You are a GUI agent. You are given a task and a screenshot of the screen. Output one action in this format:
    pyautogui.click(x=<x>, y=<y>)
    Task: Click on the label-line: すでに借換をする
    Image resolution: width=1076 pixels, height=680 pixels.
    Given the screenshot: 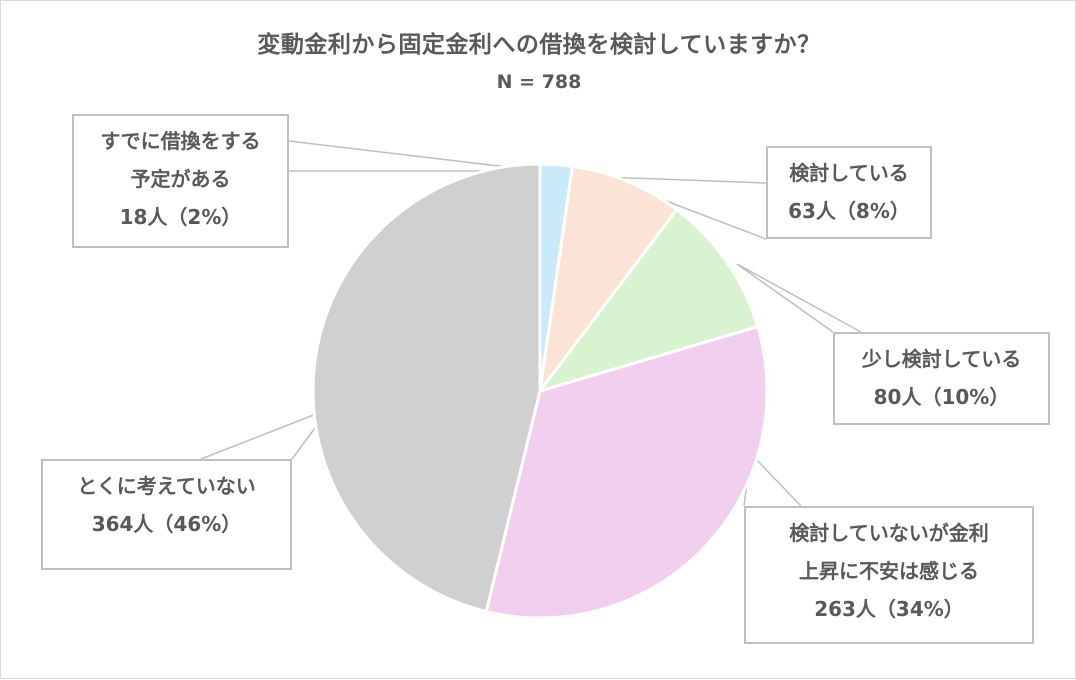 What is the action you would take?
    pyautogui.click(x=180, y=141)
    